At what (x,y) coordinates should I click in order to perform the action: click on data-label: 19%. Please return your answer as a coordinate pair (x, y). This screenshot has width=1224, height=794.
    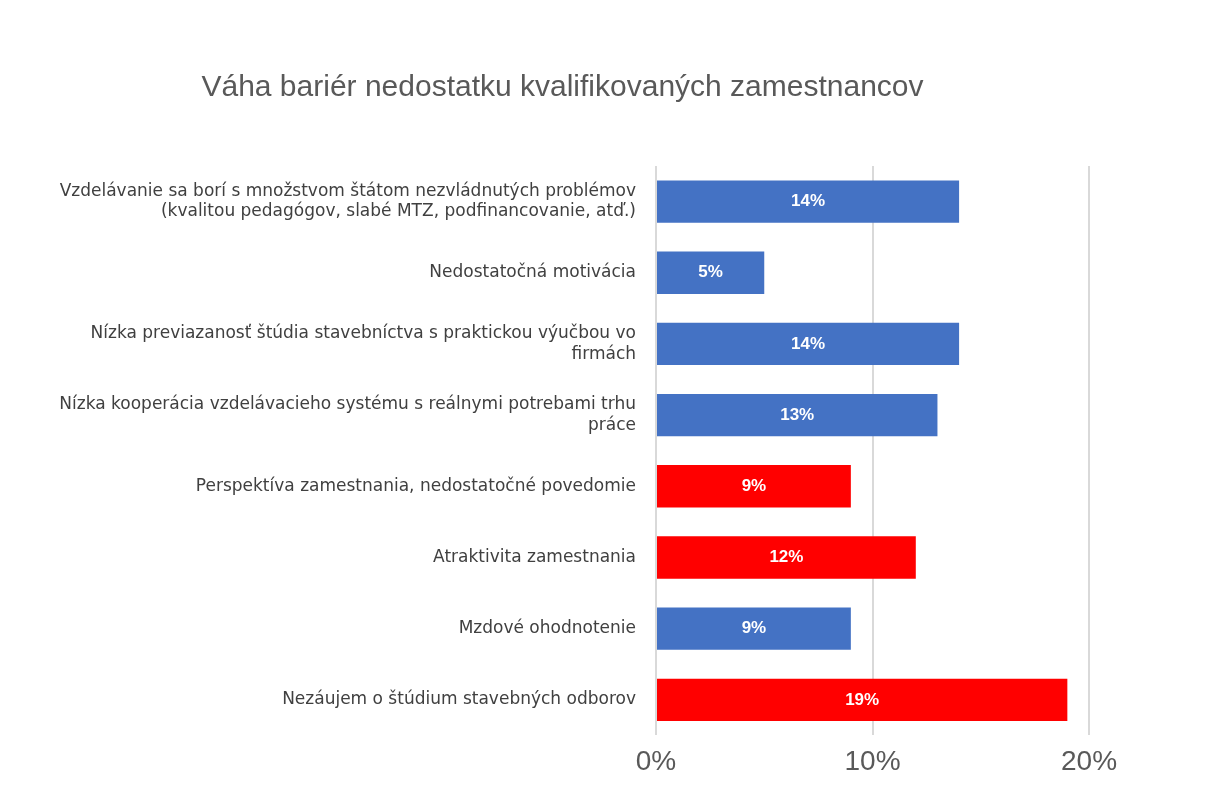
    Looking at the image, I should click on (862, 699).